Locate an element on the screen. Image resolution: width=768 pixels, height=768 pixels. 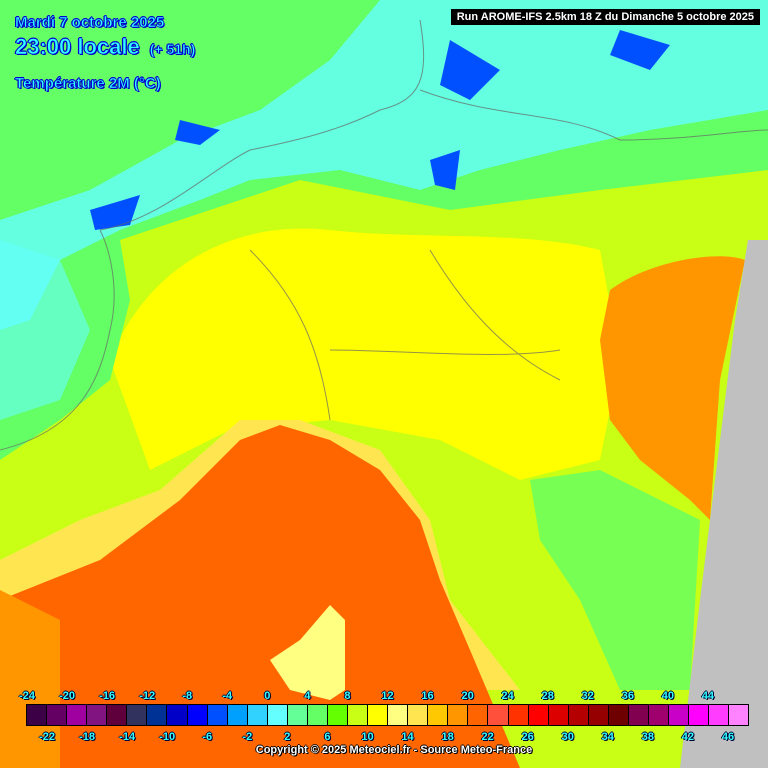
color-legend is located at coordinates (387, 715).